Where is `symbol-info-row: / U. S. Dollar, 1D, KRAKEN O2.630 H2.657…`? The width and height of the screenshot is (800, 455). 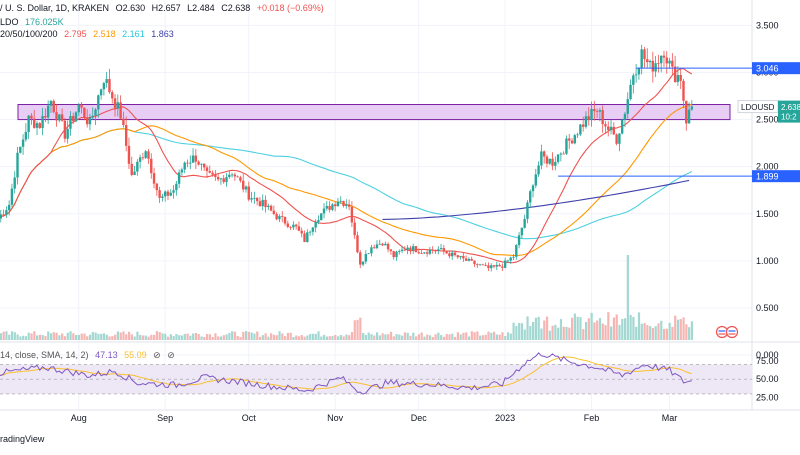
symbol-info-row: / U. S. Dollar, 1D, KRAKEN O2.630 H2.657… is located at coordinates (164, 8).